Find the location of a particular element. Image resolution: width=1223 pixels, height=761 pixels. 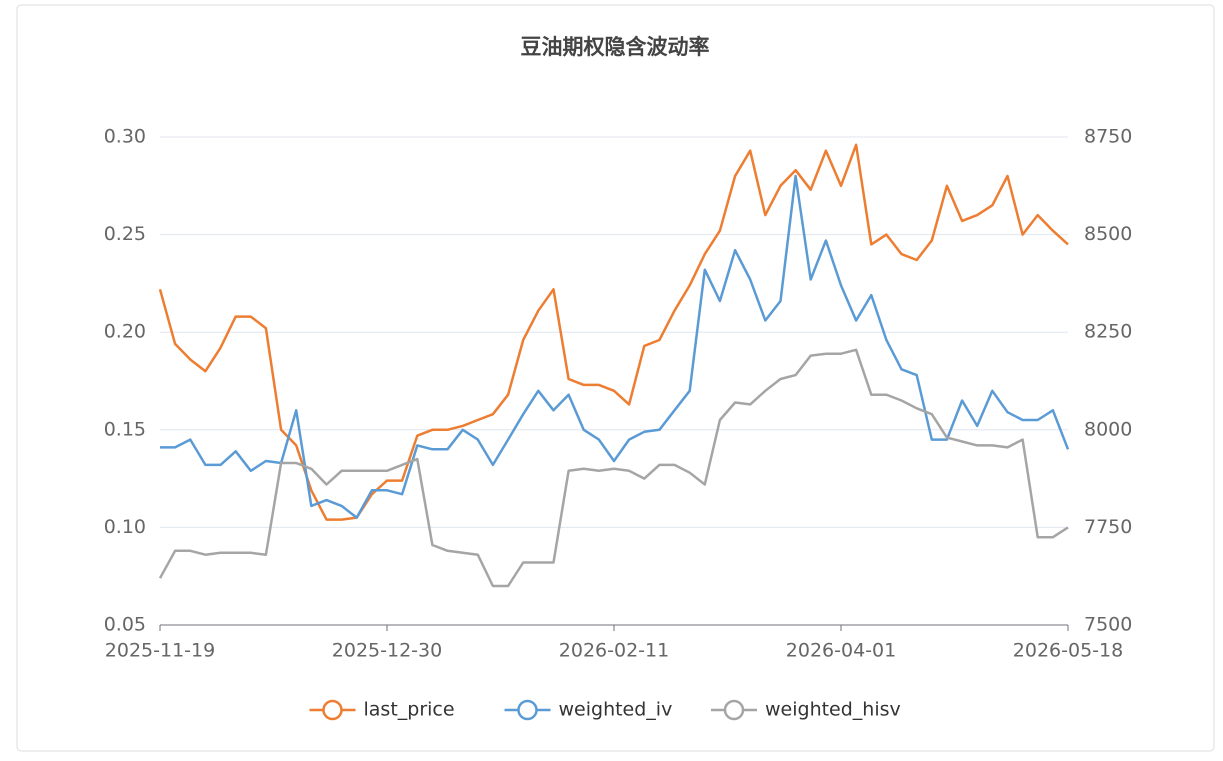

chart-title: 豆油期权隐含波动率 is located at coordinates (615, 47).